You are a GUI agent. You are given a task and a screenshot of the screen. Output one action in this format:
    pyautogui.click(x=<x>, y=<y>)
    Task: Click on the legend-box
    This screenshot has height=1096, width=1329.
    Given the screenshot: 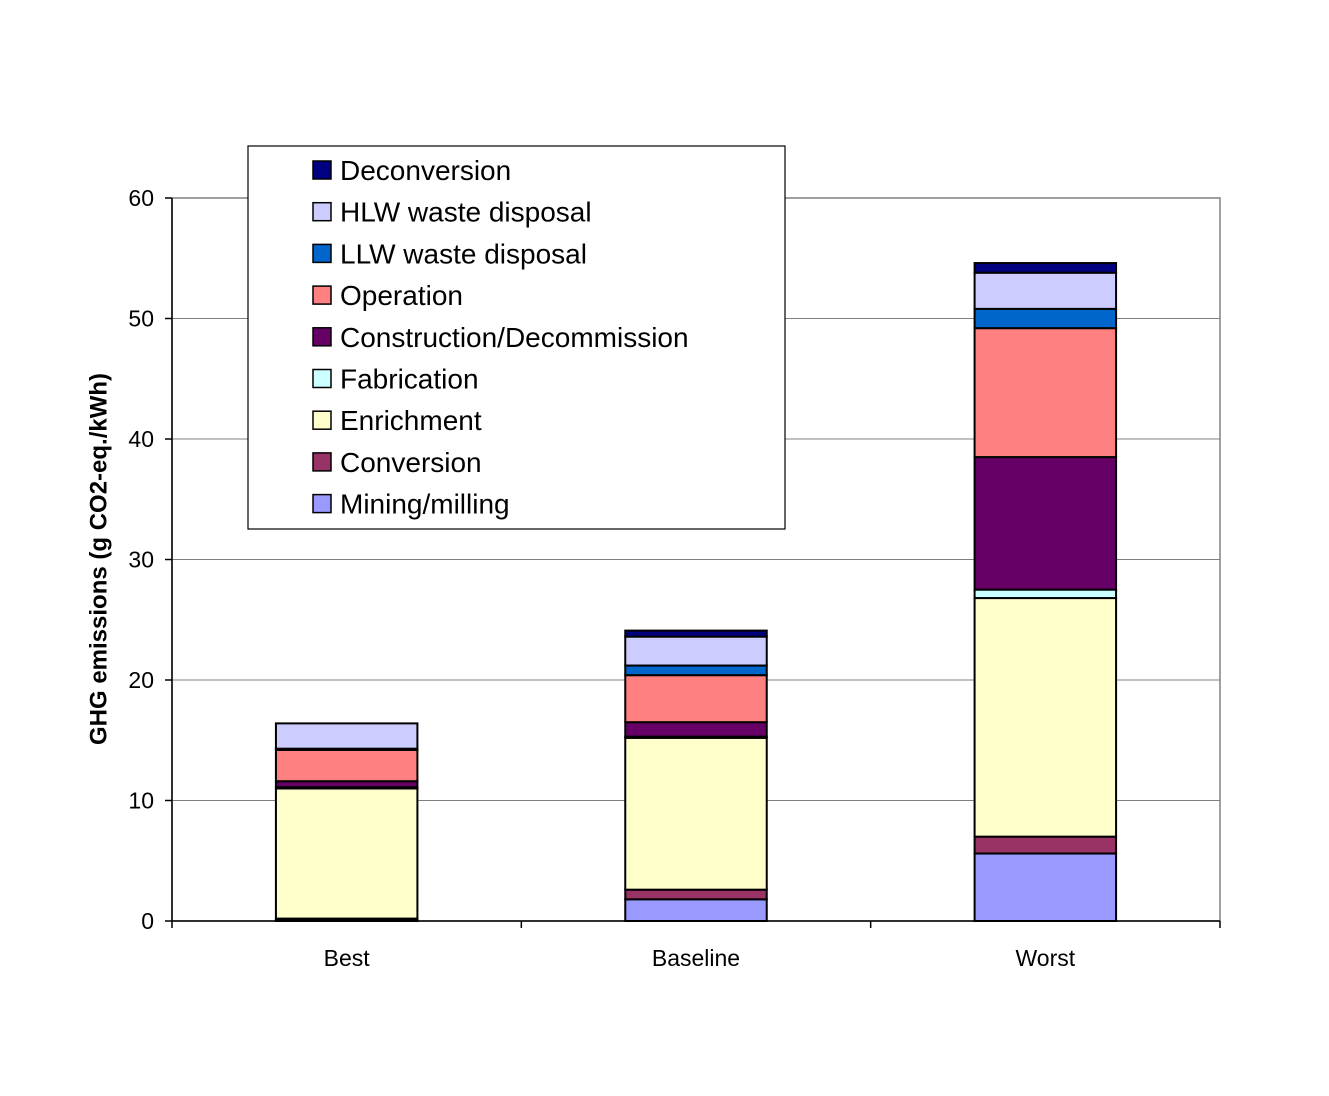 What is the action you would take?
    pyautogui.click(x=516, y=337)
    